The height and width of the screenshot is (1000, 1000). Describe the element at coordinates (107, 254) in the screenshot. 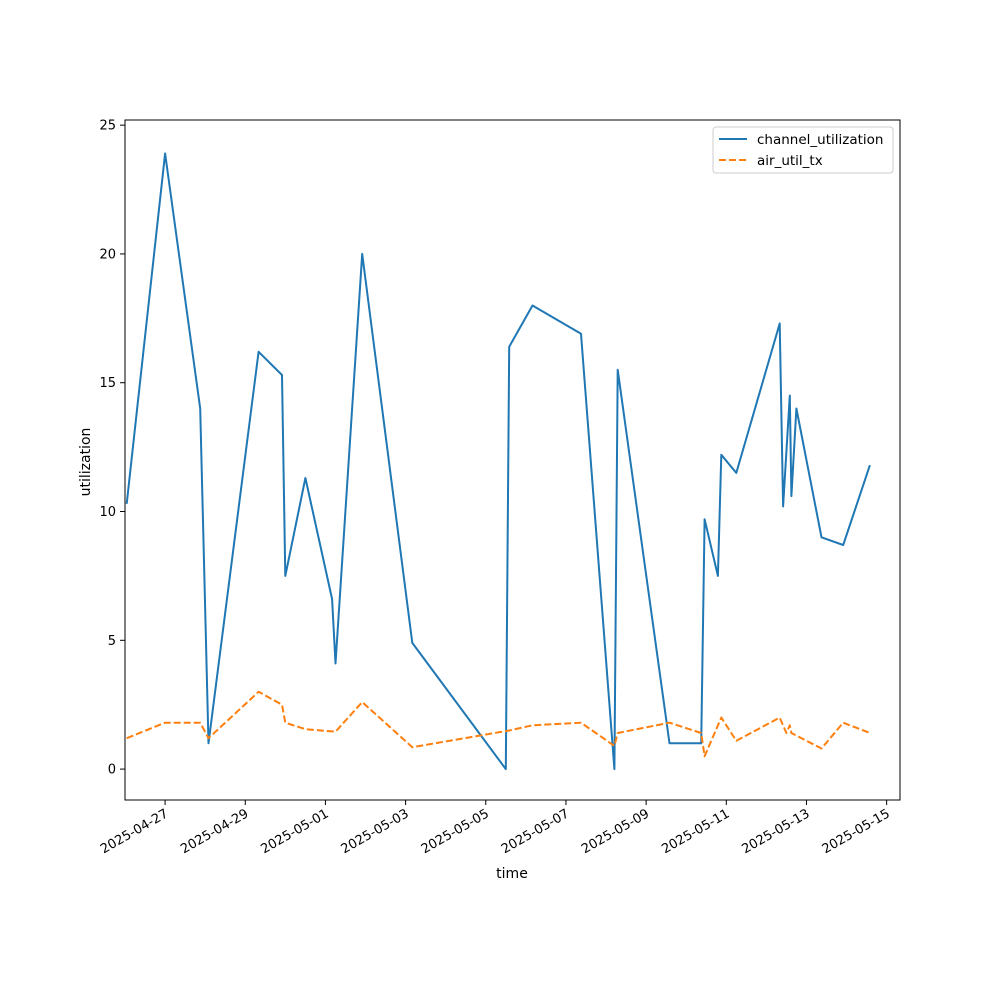

I see `y-tick-label: 20` at that location.